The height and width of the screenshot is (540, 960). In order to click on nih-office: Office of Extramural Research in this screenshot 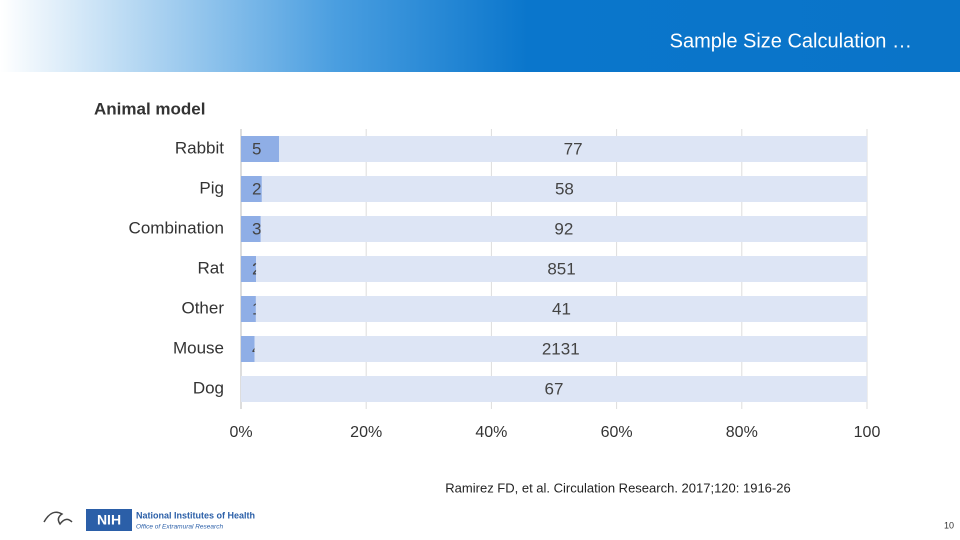, I will do `click(179, 527)`.